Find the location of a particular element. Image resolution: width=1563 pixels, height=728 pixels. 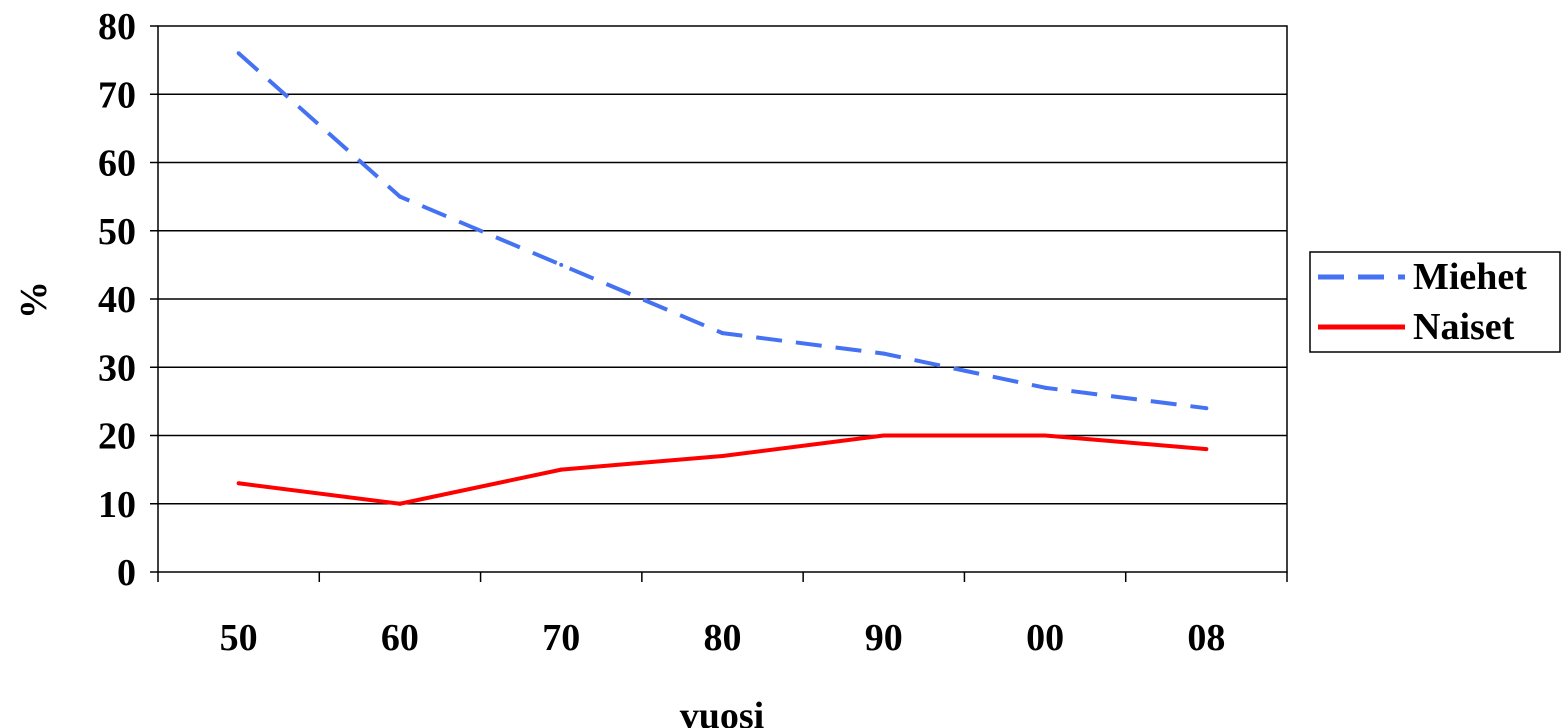

x-tick-label-08: 08 is located at coordinates (1206, 638).